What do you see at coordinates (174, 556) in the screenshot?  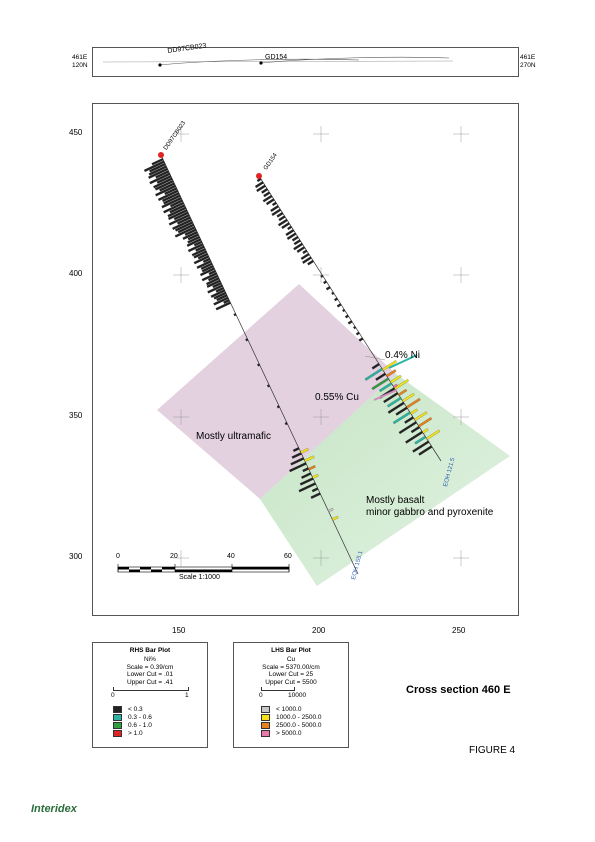 I see `scale-tick-20: 20` at bounding box center [174, 556].